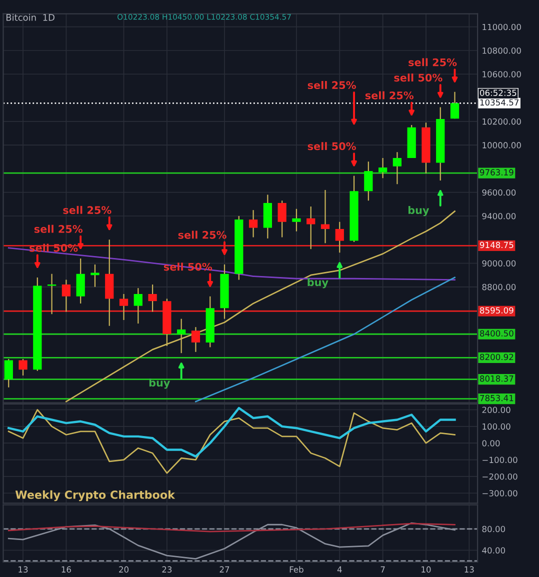  What do you see at coordinates (501, 145) in the screenshot?
I see `y-tick-label: 10000.00` at bounding box center [501, 145].